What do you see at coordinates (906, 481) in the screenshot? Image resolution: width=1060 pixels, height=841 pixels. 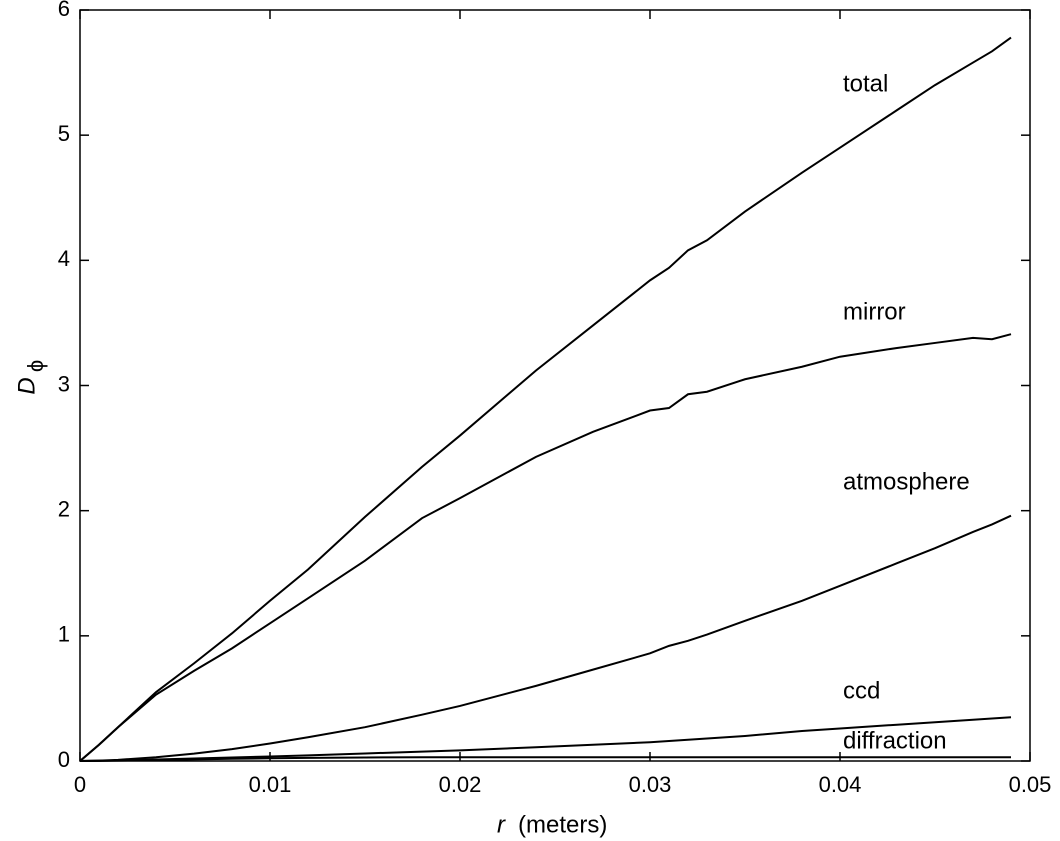 I see `series-label: atmosphere` at bounding box center [906, 481].